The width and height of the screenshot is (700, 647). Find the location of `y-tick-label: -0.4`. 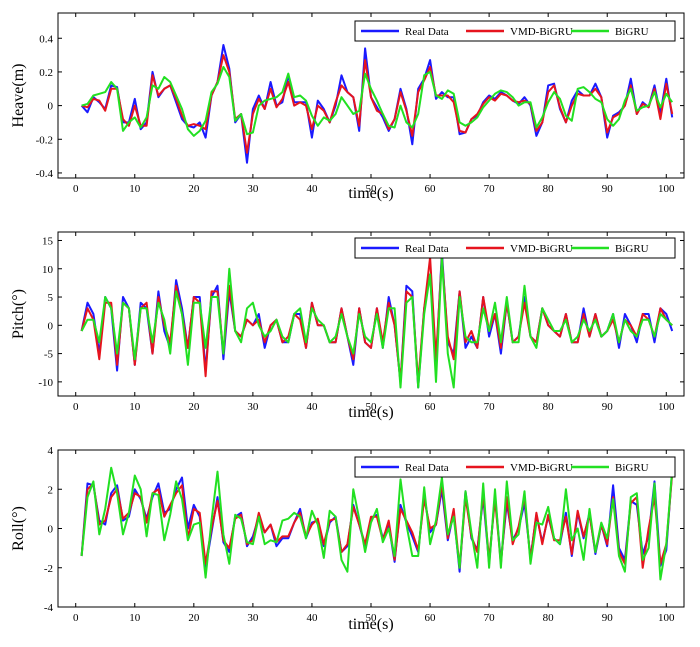

y-tick-label: -0.4 is located at coordinates (45, 174).